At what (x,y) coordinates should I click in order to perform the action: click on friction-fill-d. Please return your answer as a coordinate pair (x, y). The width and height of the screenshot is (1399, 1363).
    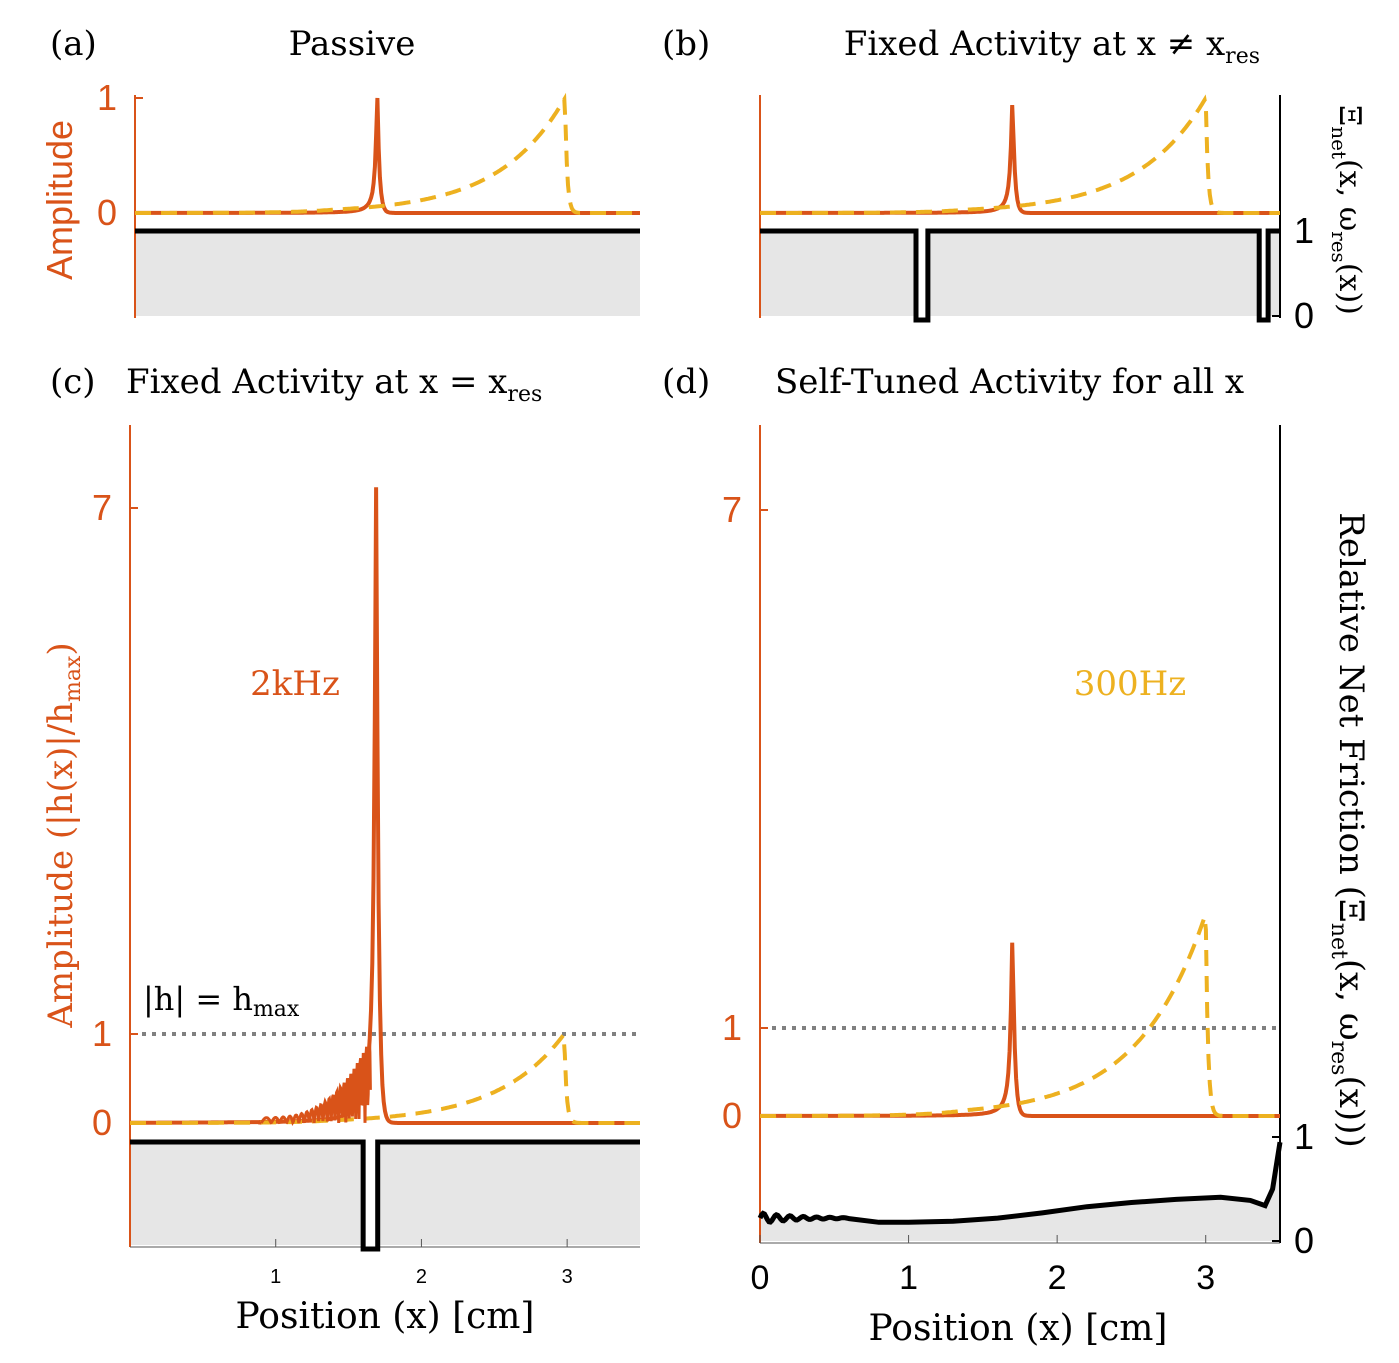
    Looking at the image, I should click on (1020, 1191).